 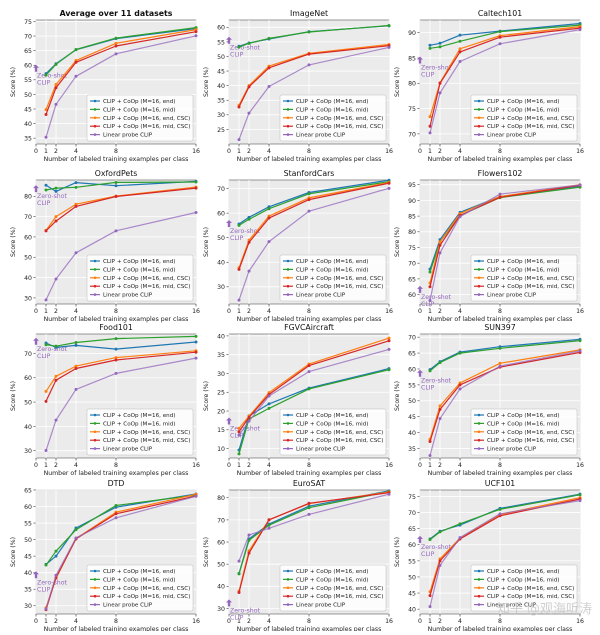 What do you see at coordinates (339, 127) in the screenshot?
I see `legend-label: CLIP + CoOp (M=16, mid, CSC)` at bounding box center [339, 127].